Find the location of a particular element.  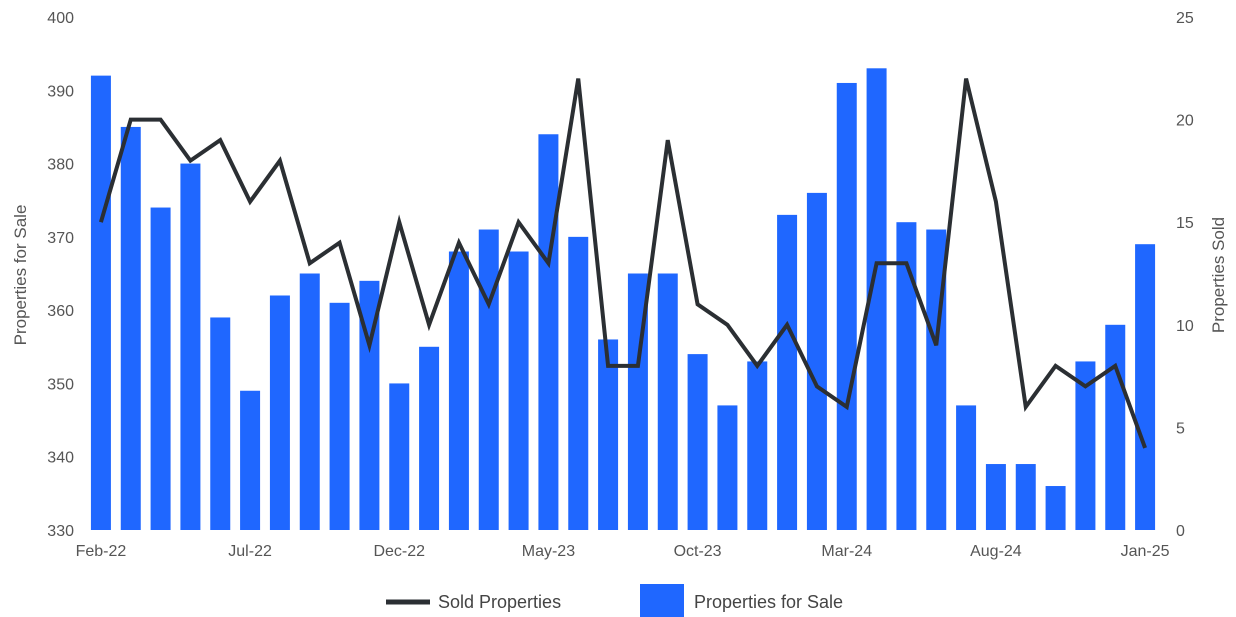

x-tick-label: Oct-23 is located at coordinates (698, 551).